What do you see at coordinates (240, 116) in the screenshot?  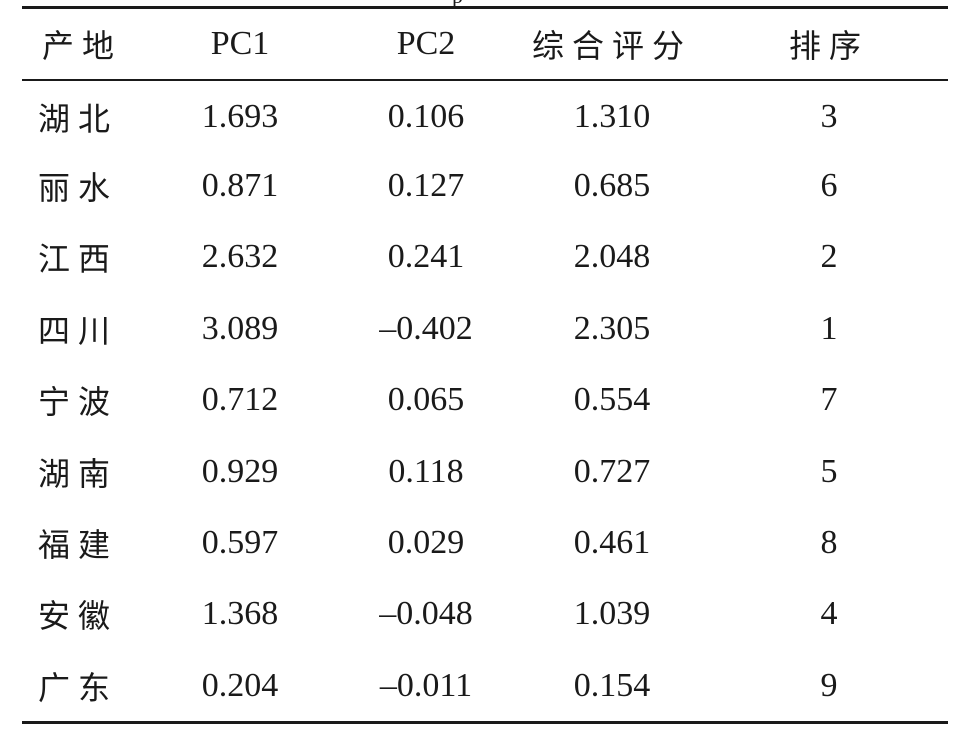 I see `cell-pc1: 1.693` at bounding box center [240, 116].